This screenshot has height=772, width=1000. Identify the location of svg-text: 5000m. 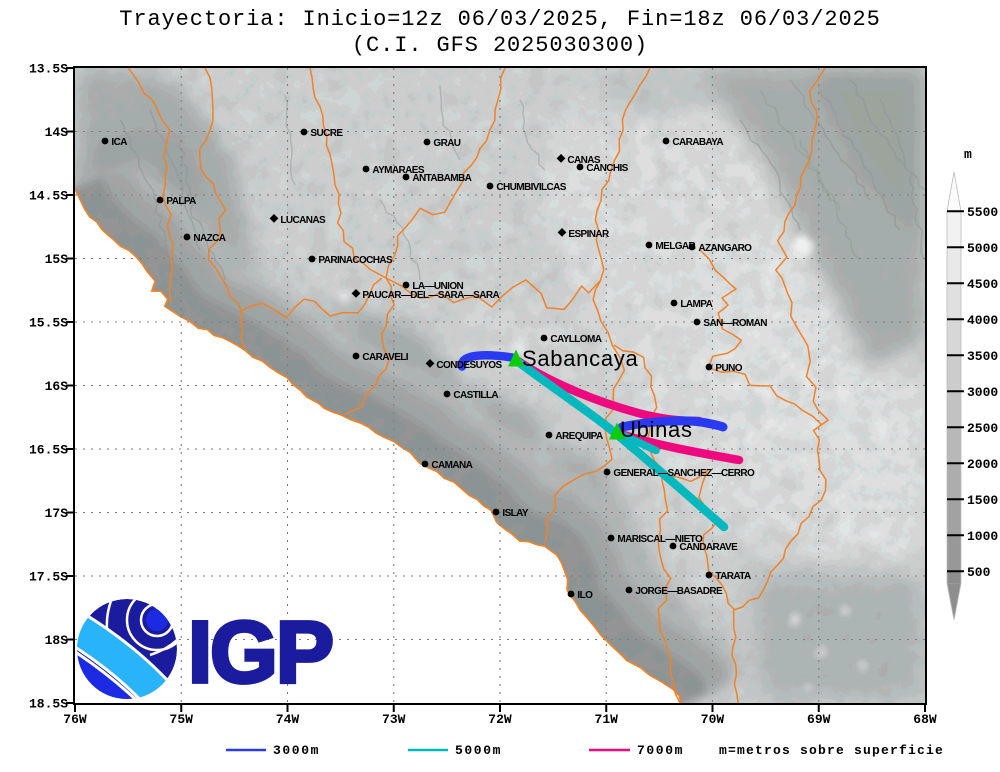
(478, 750).